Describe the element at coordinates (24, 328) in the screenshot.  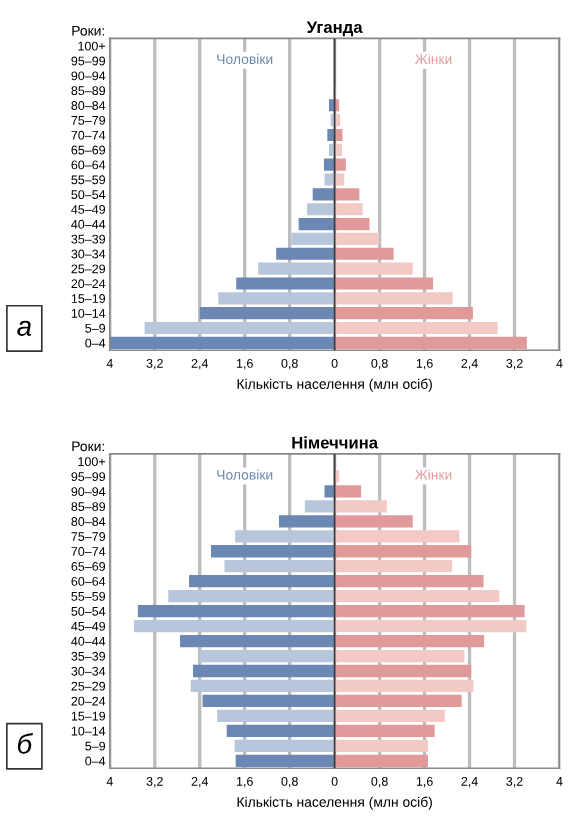
I see `text: а` at that location.